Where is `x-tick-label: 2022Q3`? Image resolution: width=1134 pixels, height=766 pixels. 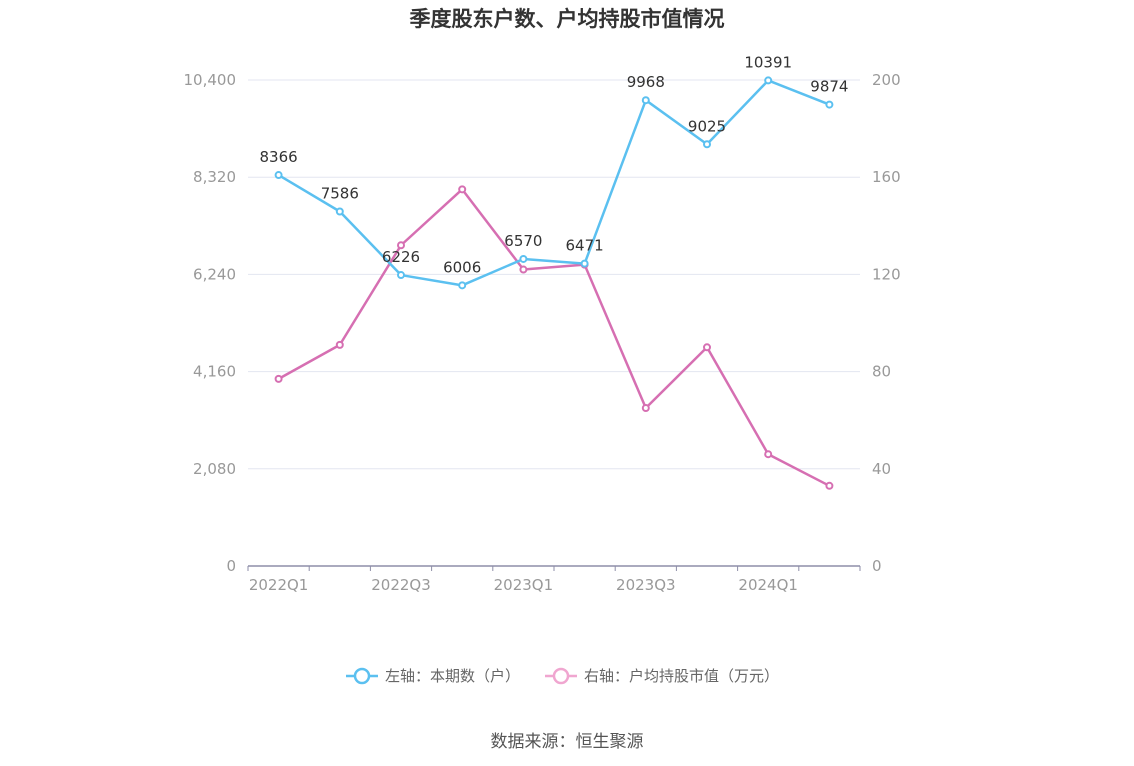 x-tick-label: 2022Q3 is located at coordinates (401, 585).